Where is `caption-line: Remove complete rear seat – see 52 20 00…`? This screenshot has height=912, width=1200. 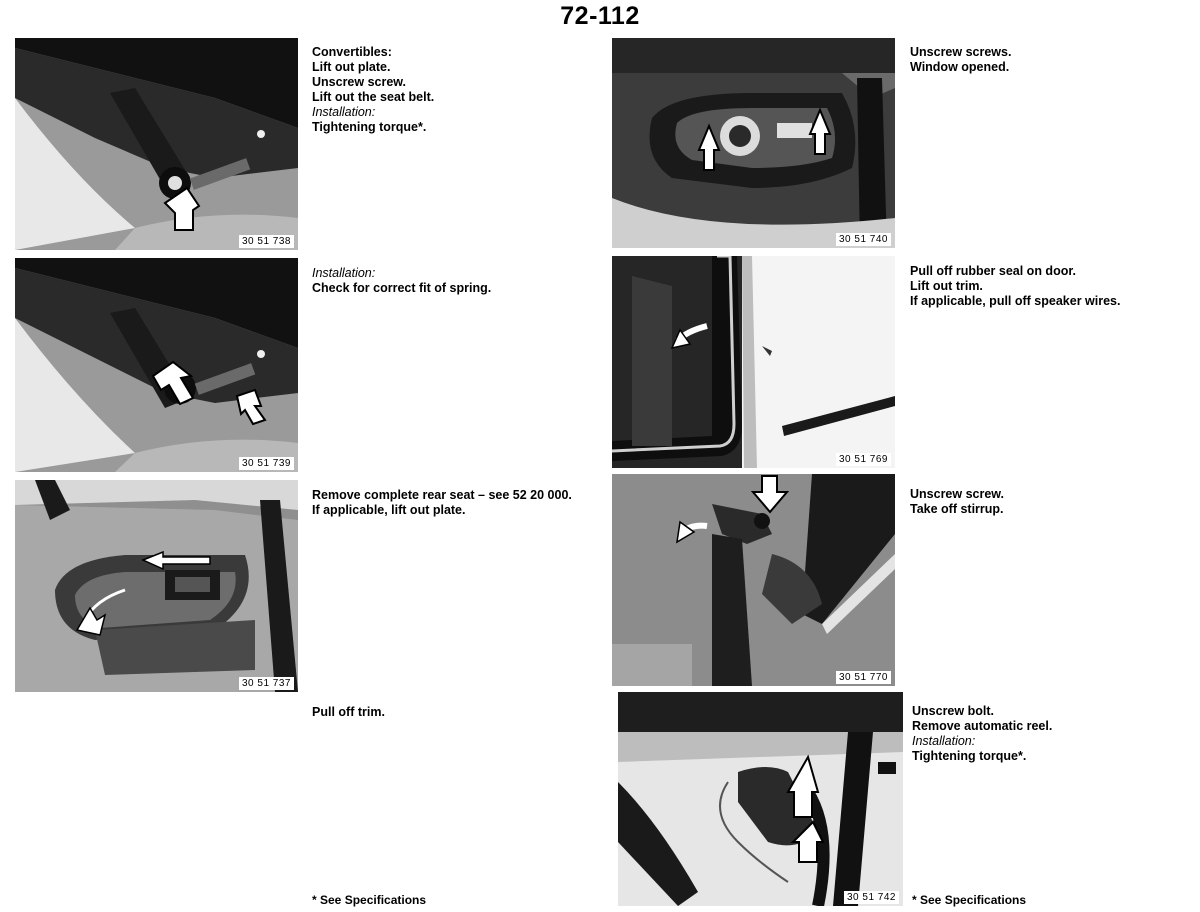 caption-line: Remove complete rear seat – see 52 20 00… is located at coordinates (442, 495).